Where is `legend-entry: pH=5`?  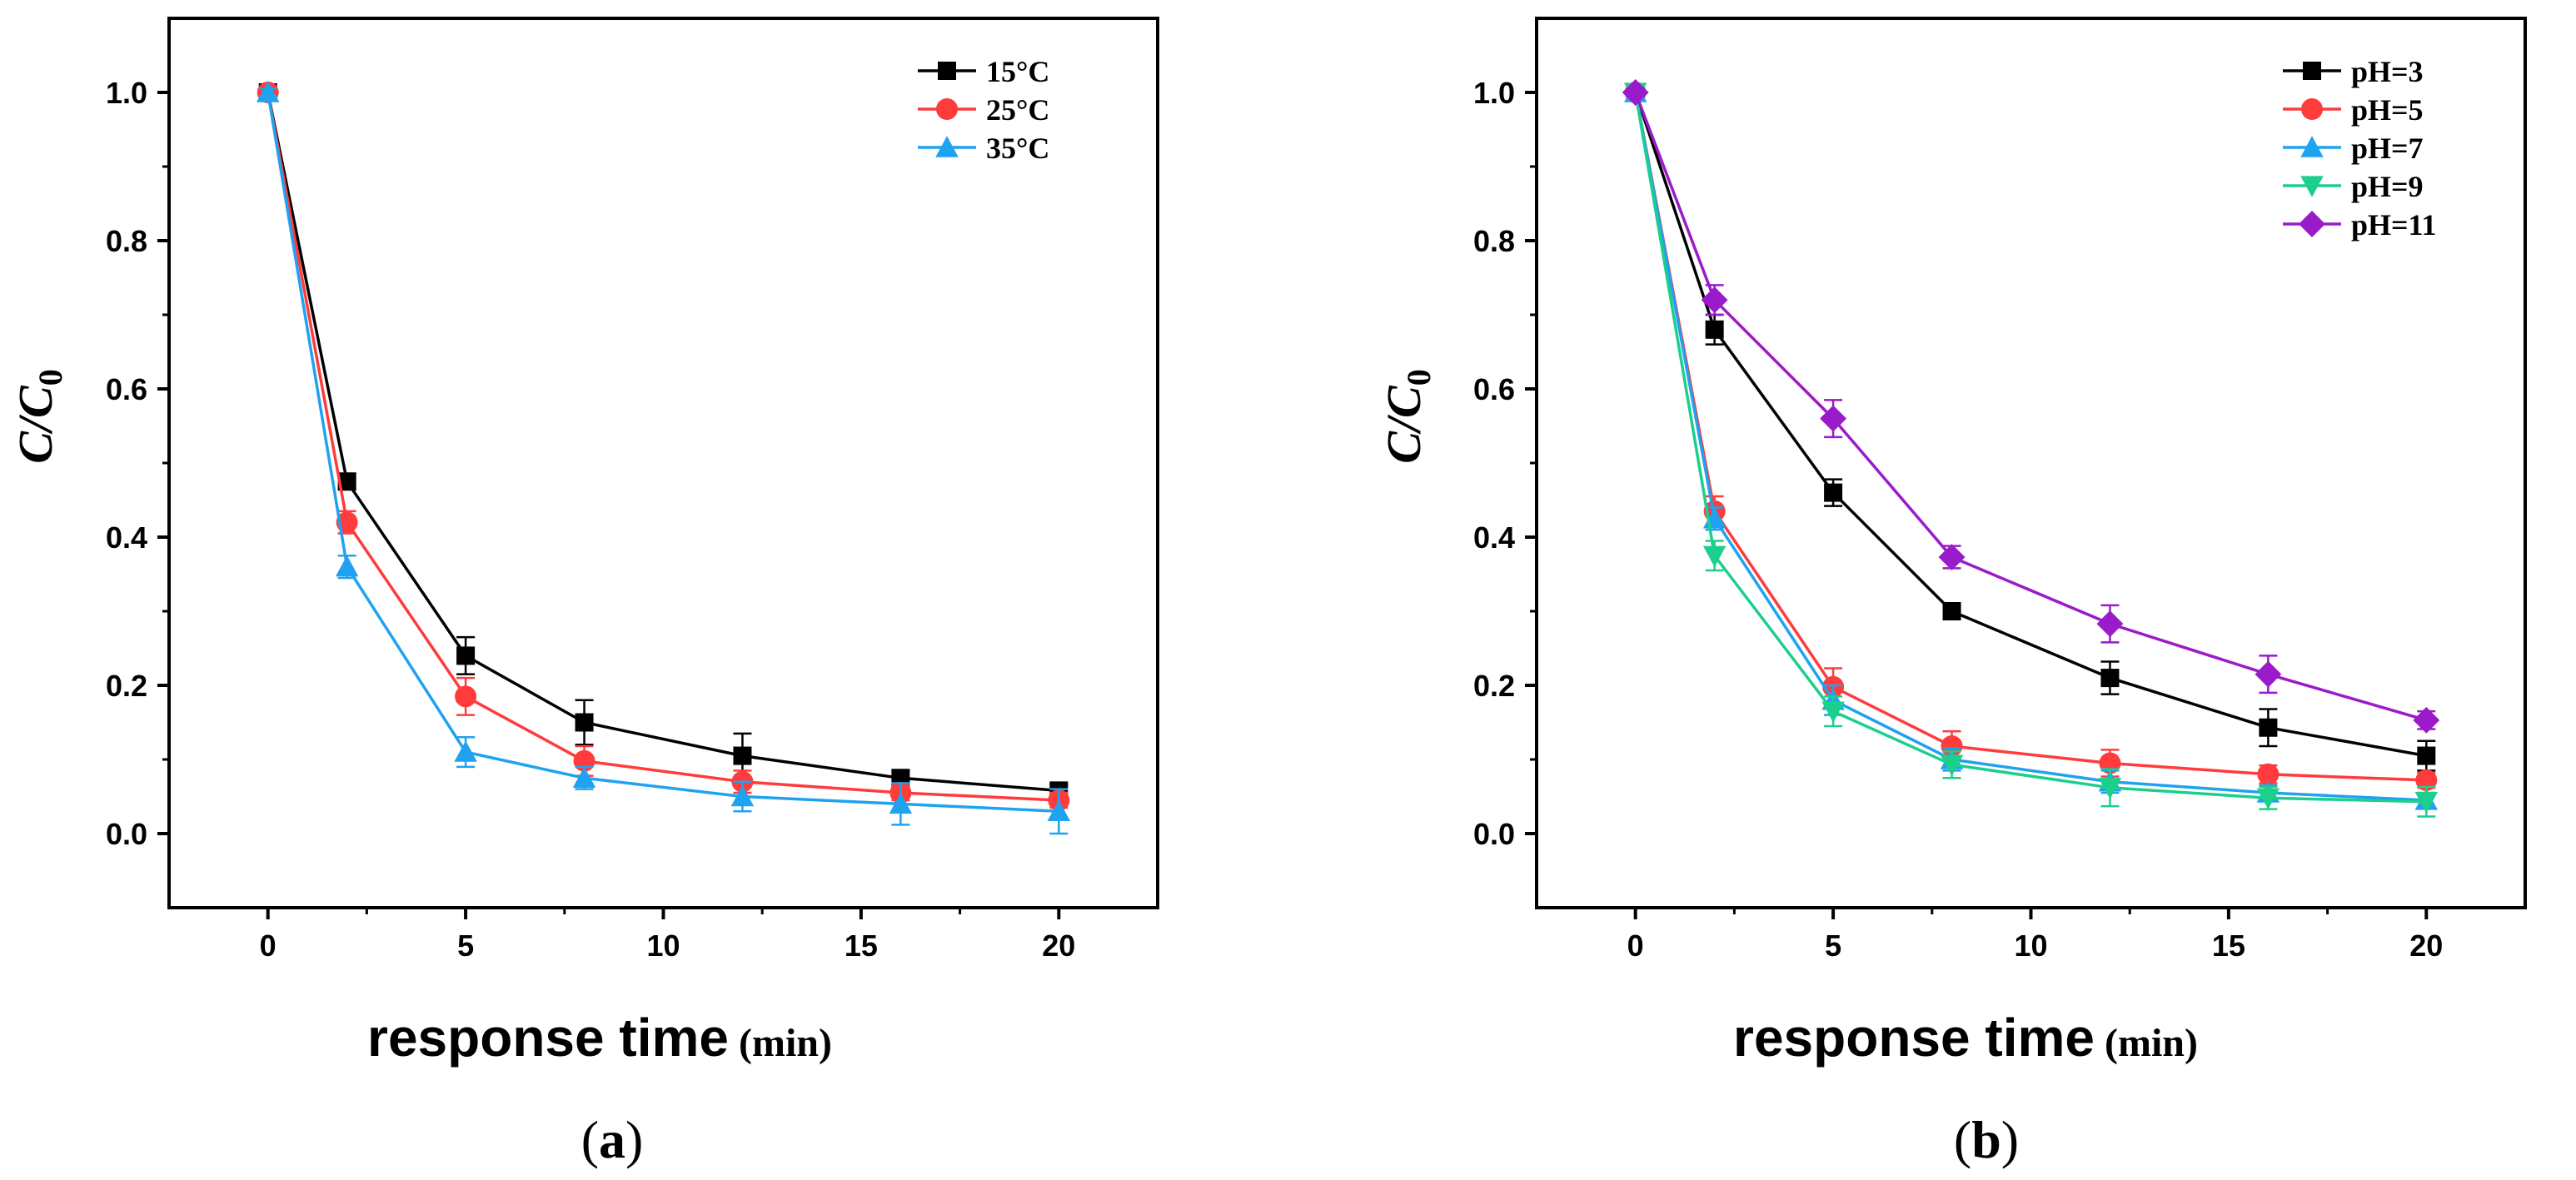 legend-entry: pH=5 is located at coordinates (2353, 110).